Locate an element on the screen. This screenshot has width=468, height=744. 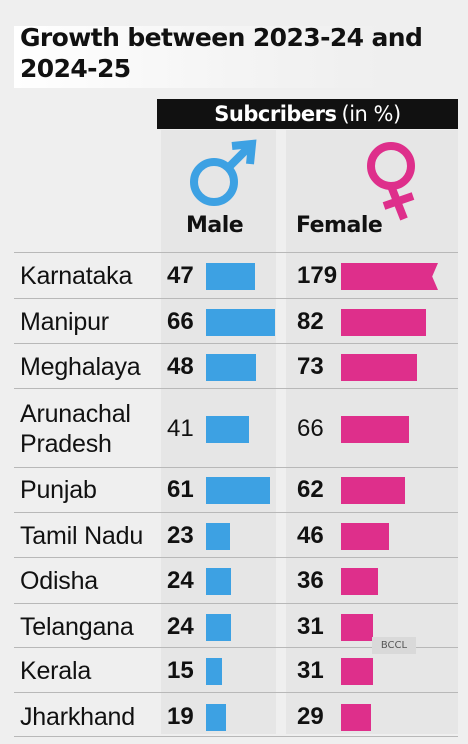
female-value-label: 46 is located at coordinates (310, 535).